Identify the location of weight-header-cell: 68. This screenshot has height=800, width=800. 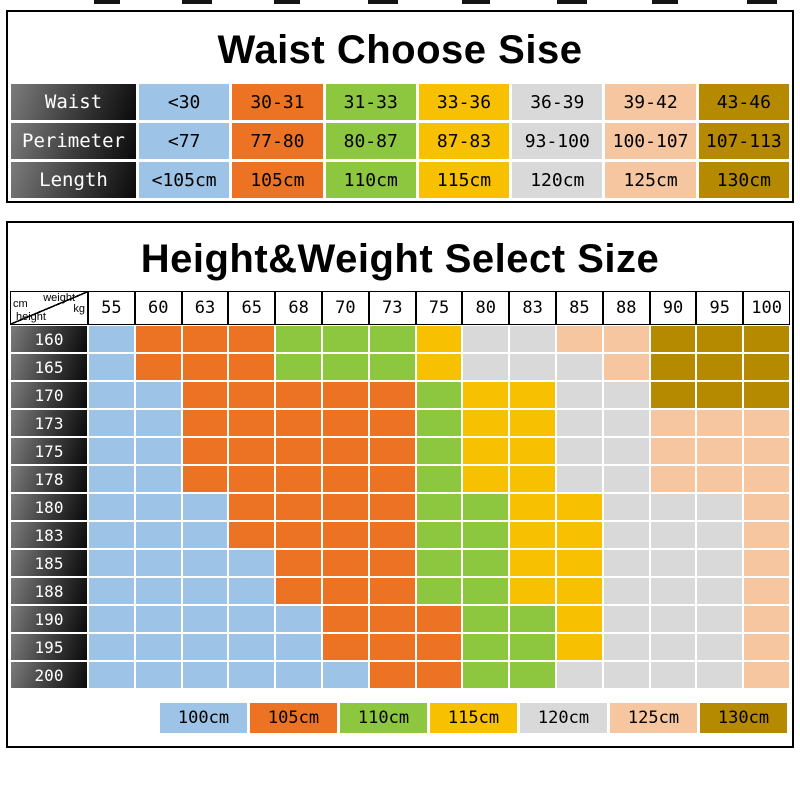
(298, 308).